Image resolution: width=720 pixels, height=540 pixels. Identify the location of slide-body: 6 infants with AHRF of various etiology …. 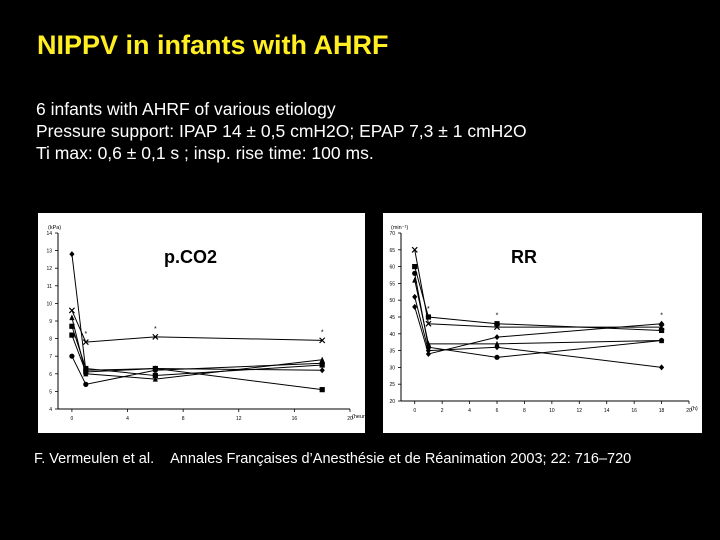
(281, 131).